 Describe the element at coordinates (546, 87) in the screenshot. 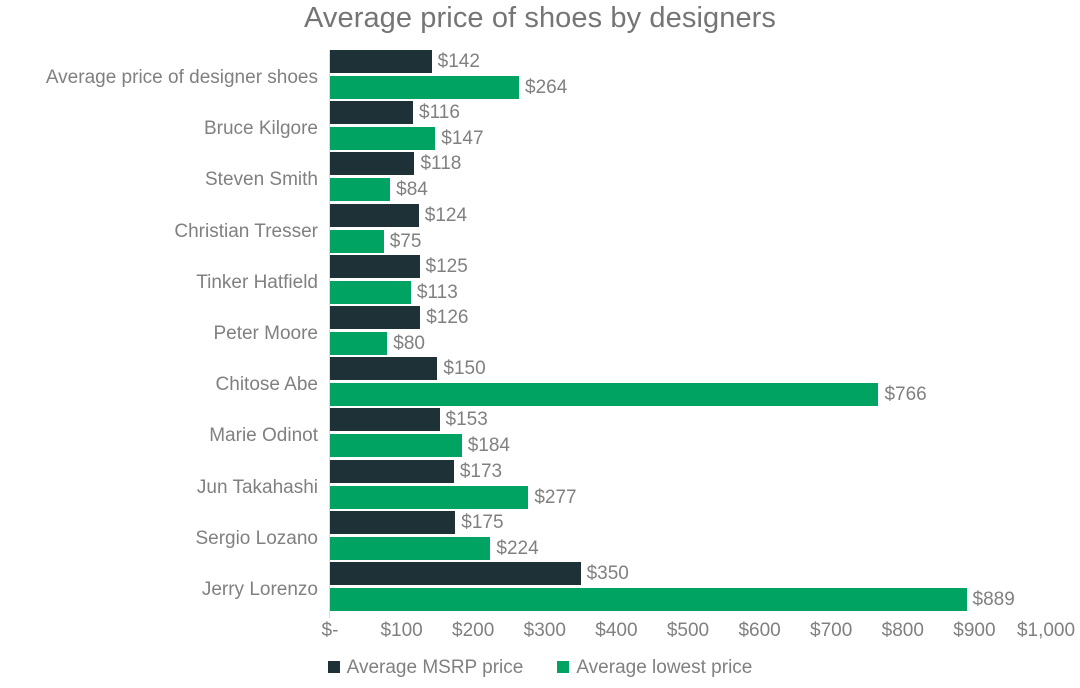

I see `bar-value-label: $264` at that location.